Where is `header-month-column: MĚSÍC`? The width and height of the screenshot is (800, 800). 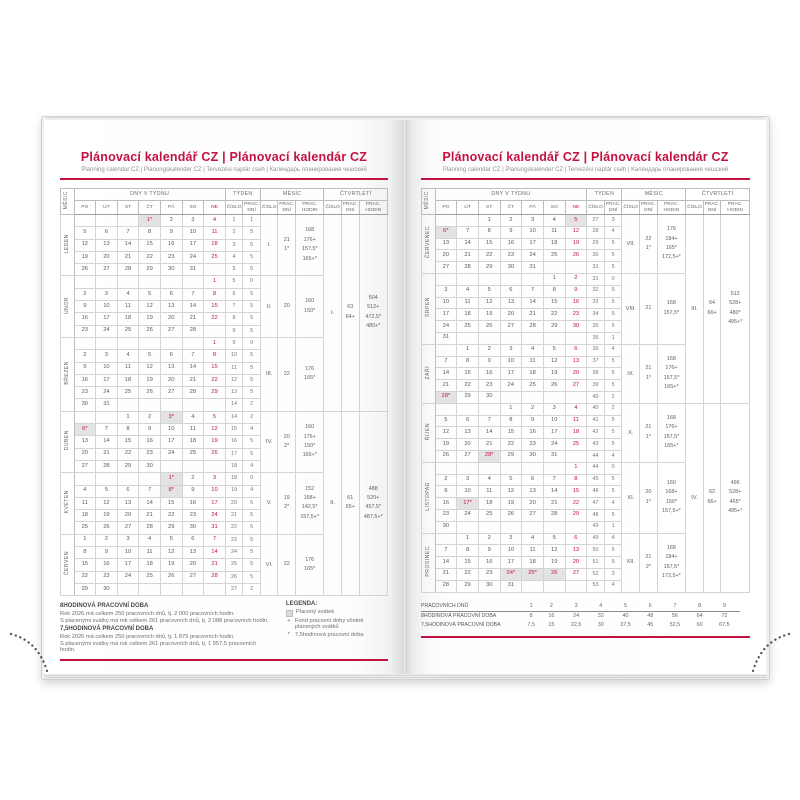 header-month-column: MĚSÍC is located at coordinates (428, 201).